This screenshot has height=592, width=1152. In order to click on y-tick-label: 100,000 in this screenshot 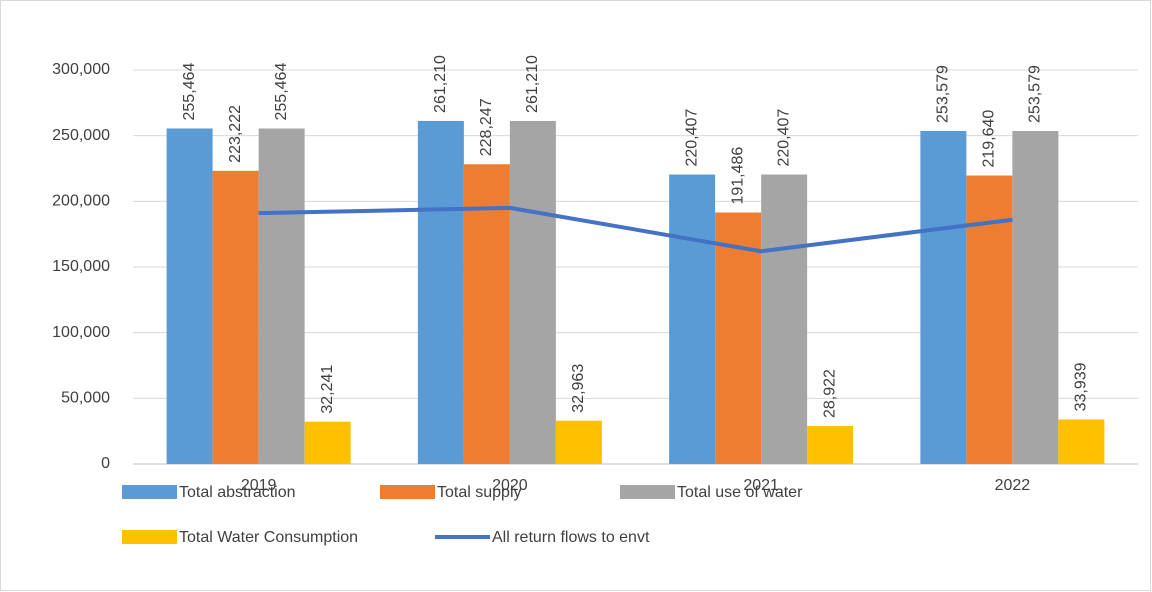, I will do `click(81, 332)`.